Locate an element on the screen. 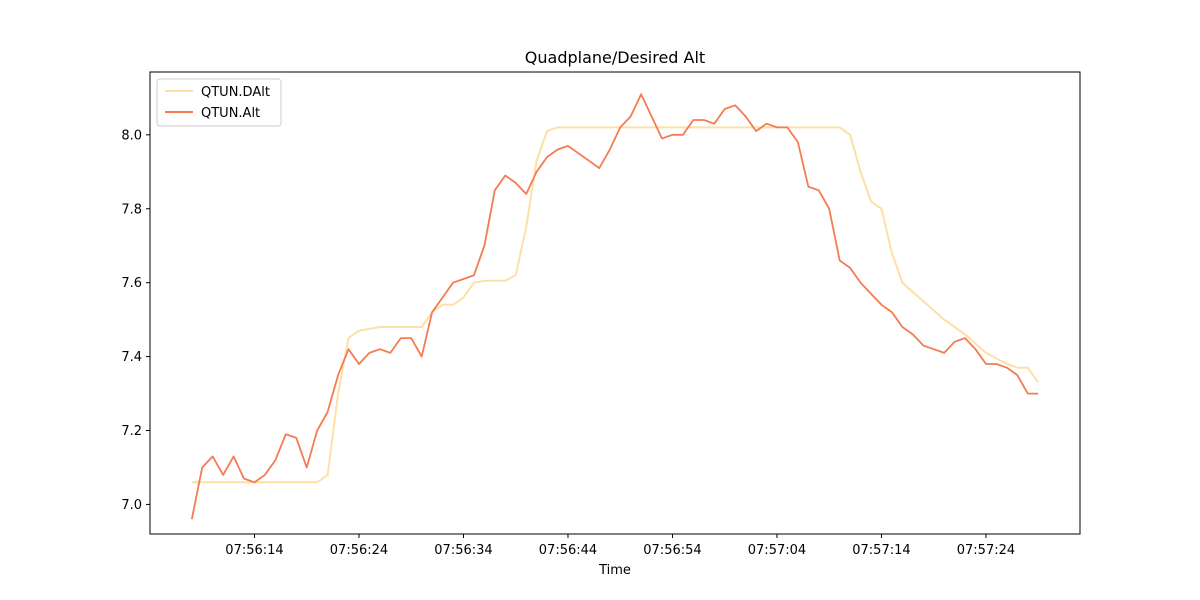 The height and width of the screenshot is (600, 1200). y-tick-label: 7.6 is located at coordinates (131, 283).